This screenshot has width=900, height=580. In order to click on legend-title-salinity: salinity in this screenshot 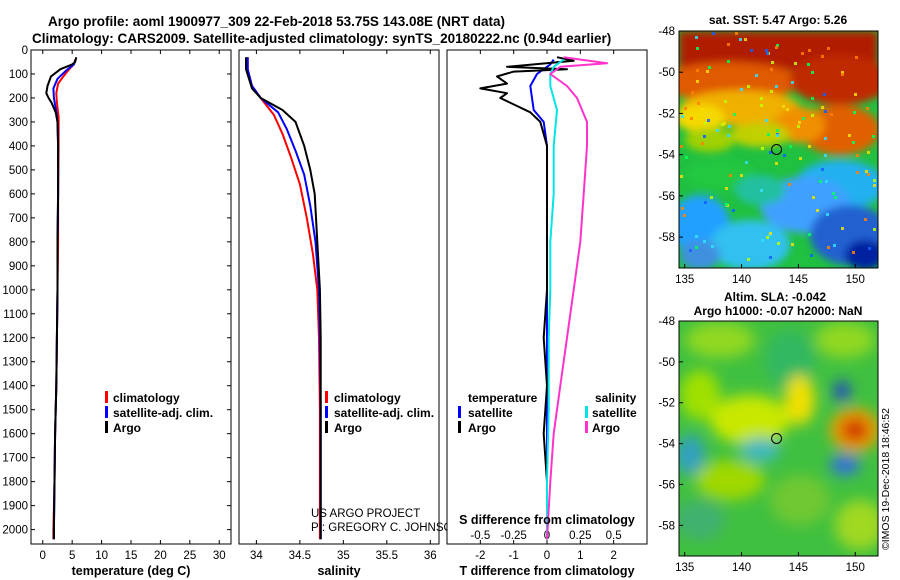, I will do `click(616, 398)`.